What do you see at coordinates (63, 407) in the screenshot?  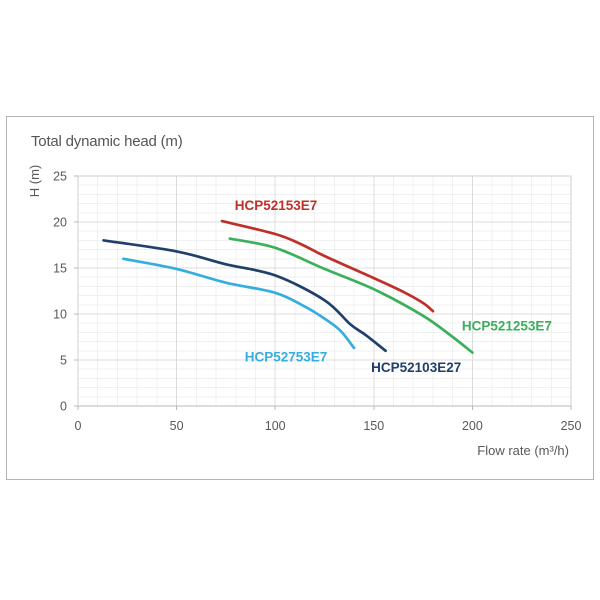 I see `y-tick-label: 0` at bounding box center [63, 407].